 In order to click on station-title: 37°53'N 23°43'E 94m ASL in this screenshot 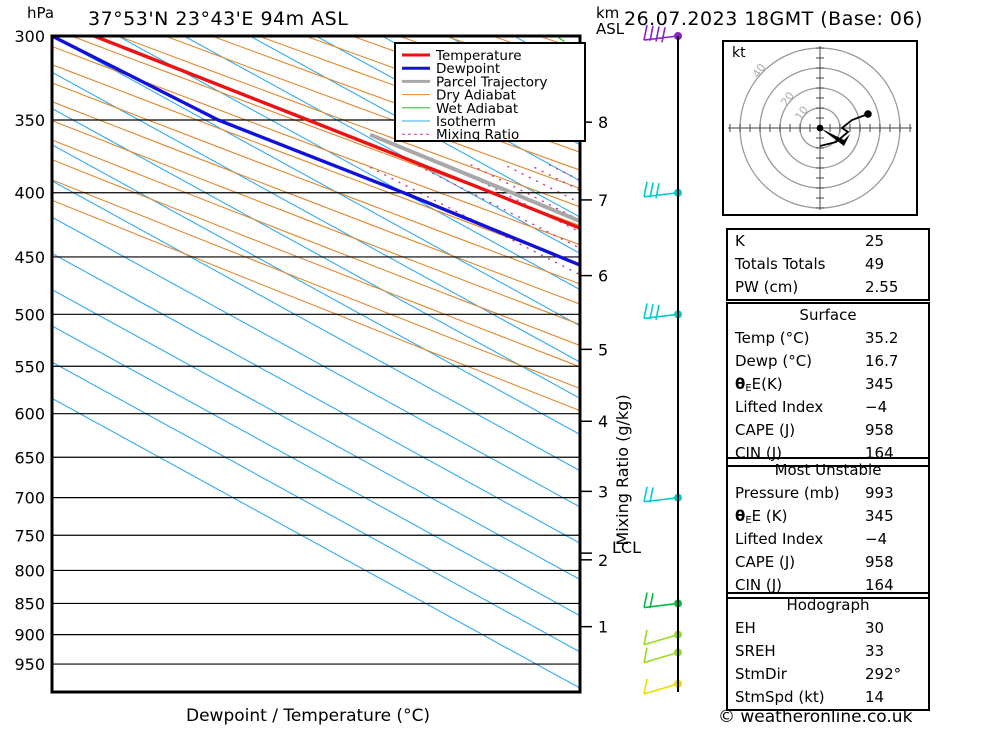, I will do `click(218, 19)`.